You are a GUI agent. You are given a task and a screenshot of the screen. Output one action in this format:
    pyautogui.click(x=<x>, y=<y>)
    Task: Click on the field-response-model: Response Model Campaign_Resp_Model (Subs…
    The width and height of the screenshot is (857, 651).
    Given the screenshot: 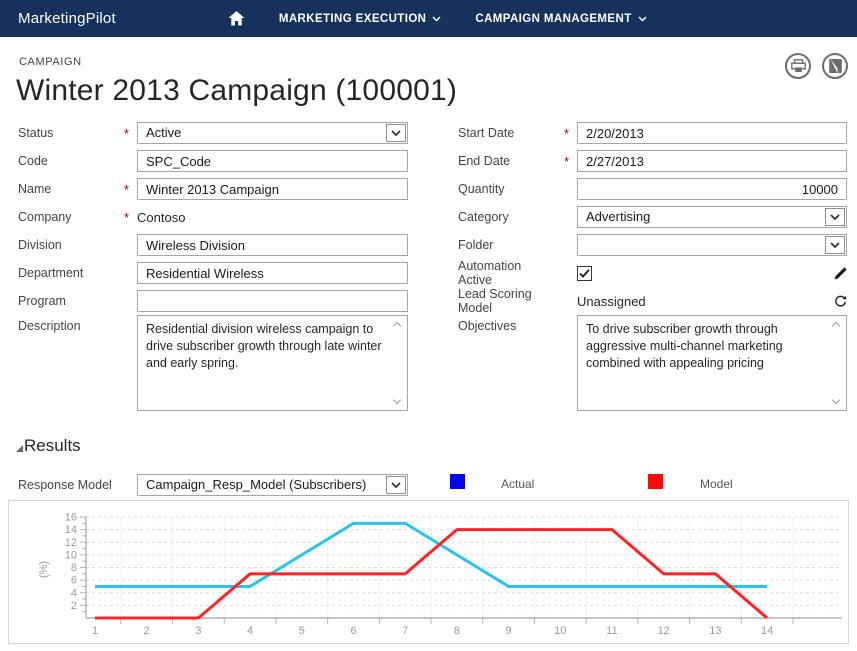 What is the action you would take?
    pyautogui.click(x=213, y=485)
    